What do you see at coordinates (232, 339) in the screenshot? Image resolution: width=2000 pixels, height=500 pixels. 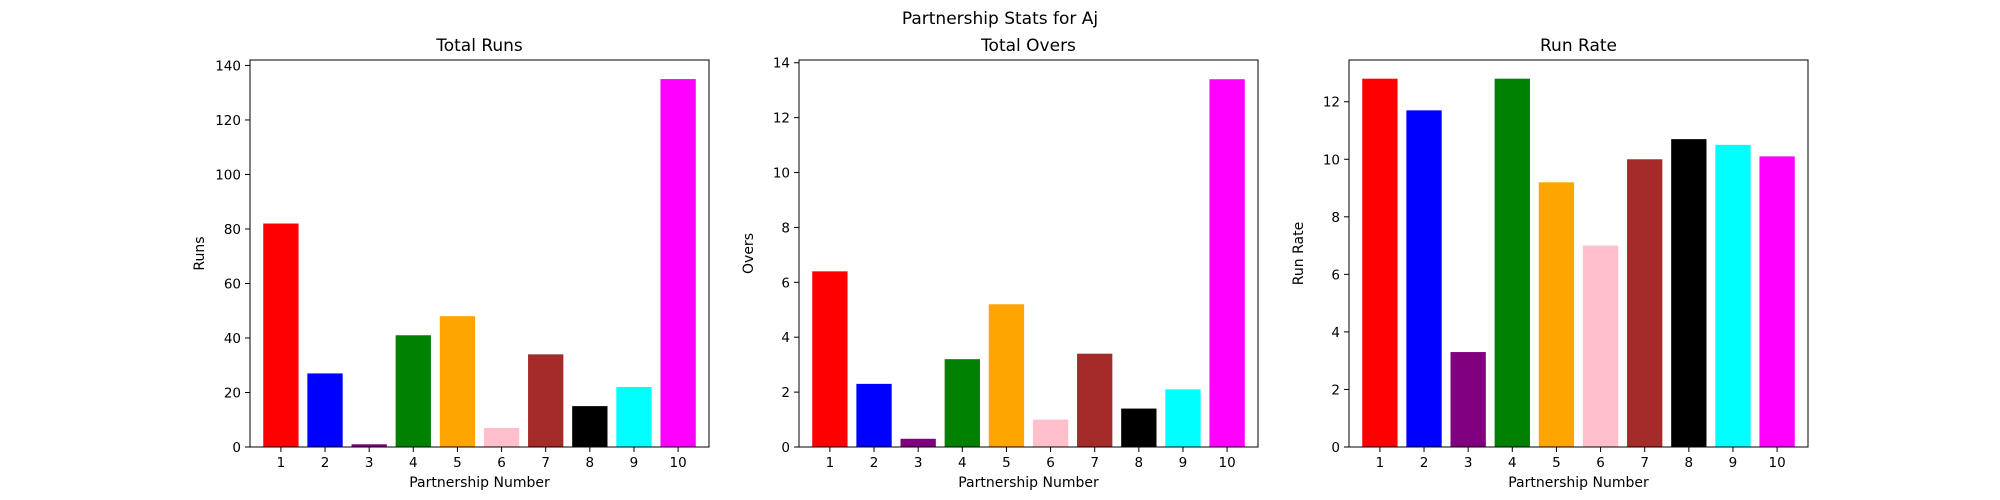 I see `y-tick-label: 40` at bounding box center [232, 339].